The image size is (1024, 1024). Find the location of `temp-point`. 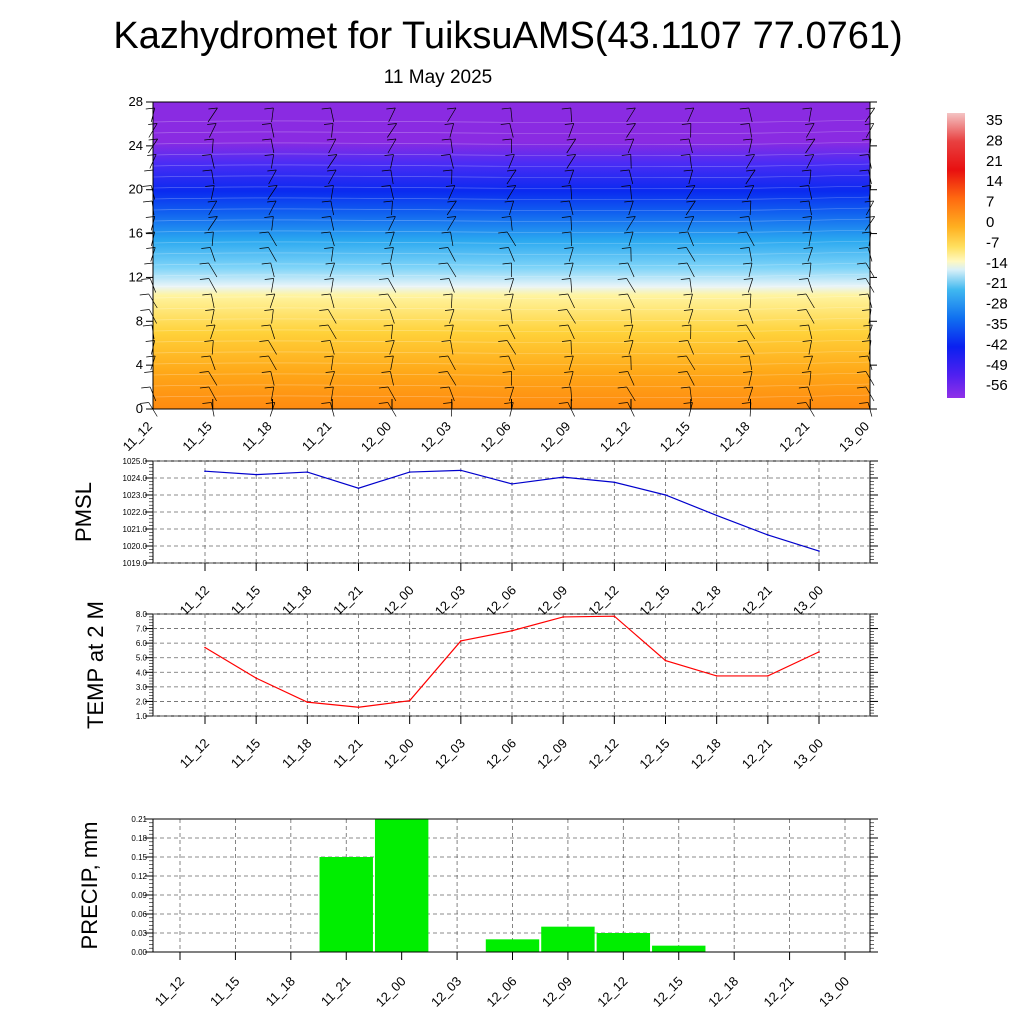

temp-point is located at coordinates (409, 700).